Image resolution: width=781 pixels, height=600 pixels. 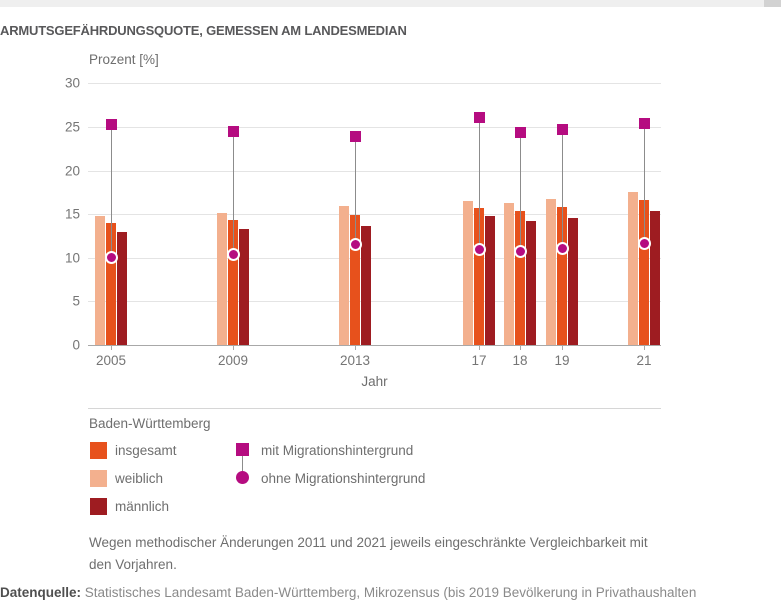 What do you see at coordinates (72, 214) in the screenshot?
I see `y-tick-label: 15` at bounding box center [72, 214].